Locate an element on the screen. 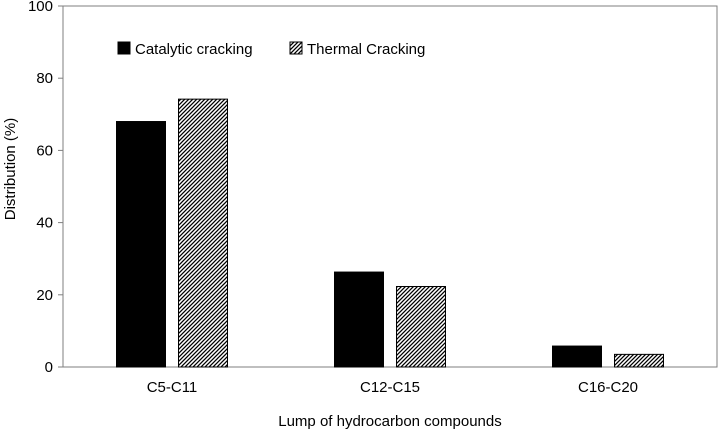 The height and width of the screenshot is (429, 721). y-tick-label: 40 is located at coordinates (44, 223).